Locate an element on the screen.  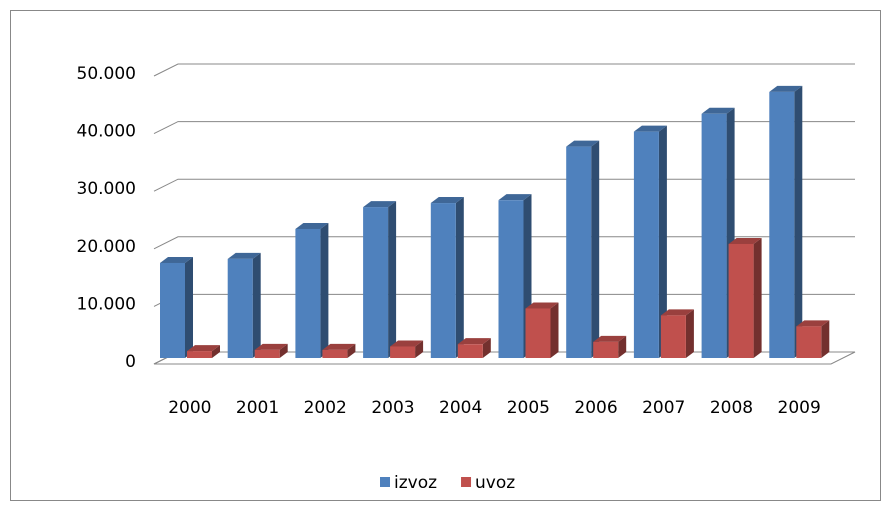
legend-label: uvoz is located at coordinates (495, 483).